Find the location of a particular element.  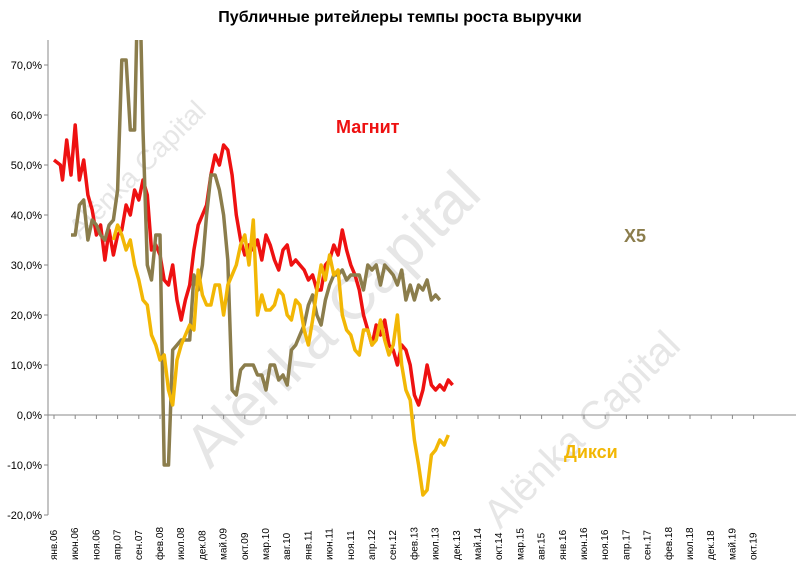

x-tick-label: сен.12 is located at coordinates (393, 545).